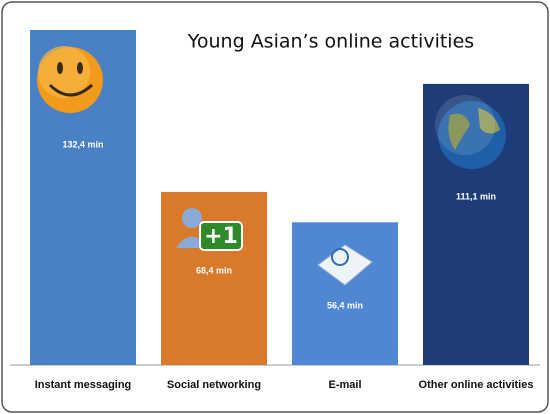 The width and height of the screenshot is (550, 414). What do you see at coordinates (470, 132) in the screenshot?
I see `globe-icon` at bounding box center [470, 132].